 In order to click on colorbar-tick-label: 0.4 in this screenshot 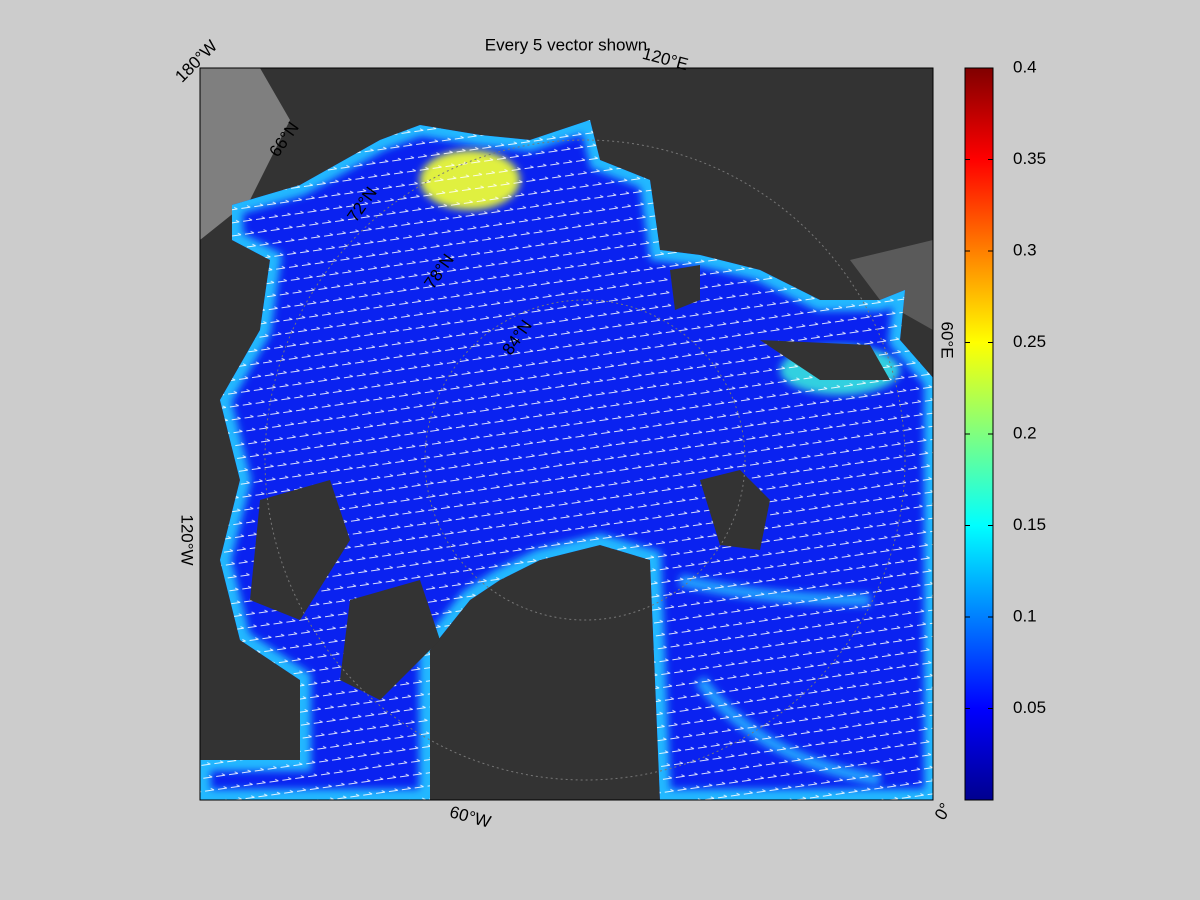, I will do `click(1025, 66)`.